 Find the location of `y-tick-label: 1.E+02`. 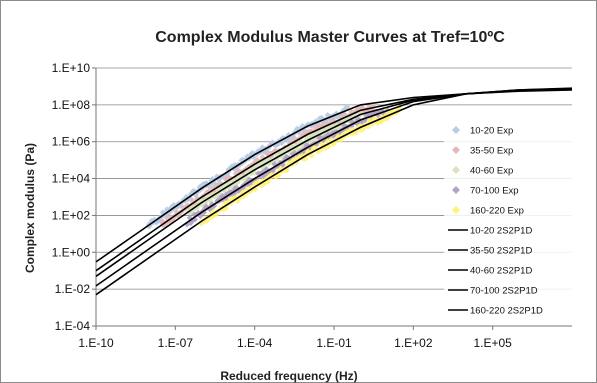

y-tick-label: 1.E+02 is located at coordinates (71, 215).